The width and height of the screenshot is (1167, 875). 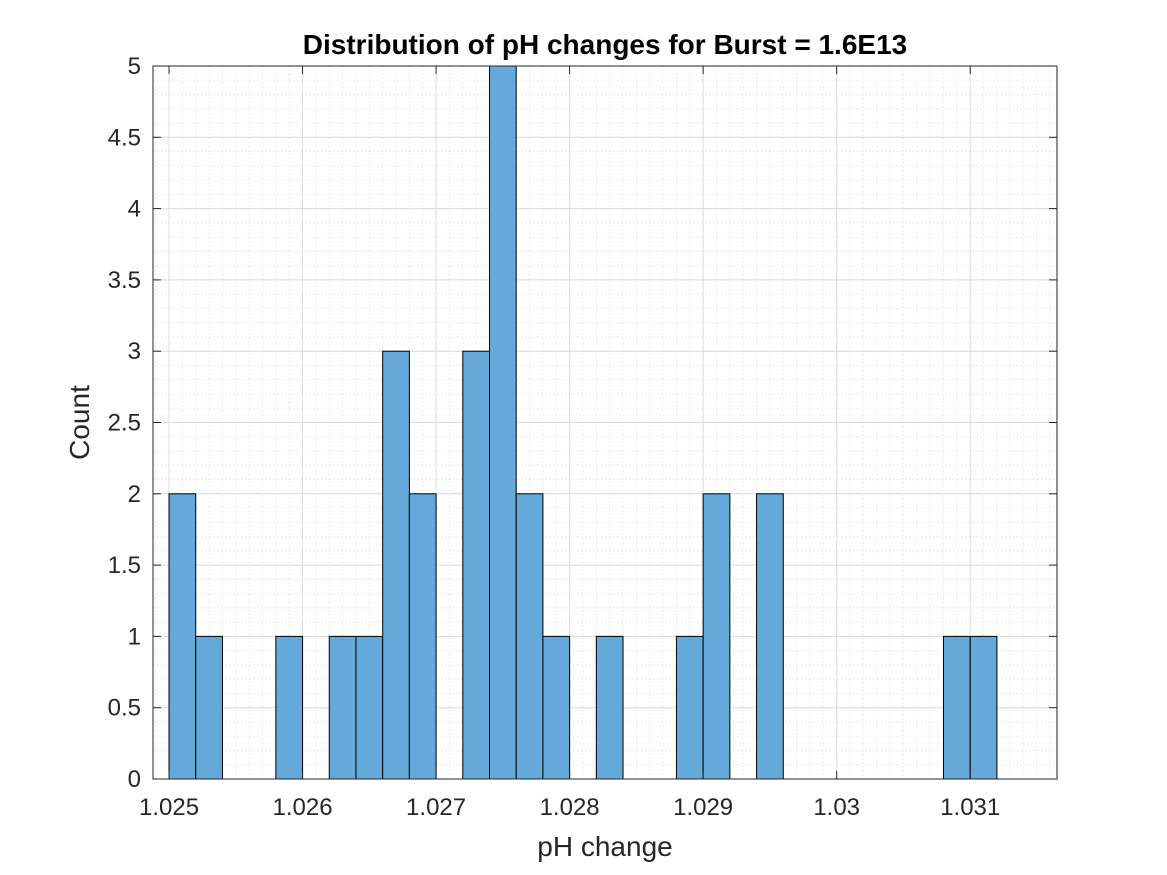 I want to click on y-tick-label: 4.5, so click(x=124, y=137).